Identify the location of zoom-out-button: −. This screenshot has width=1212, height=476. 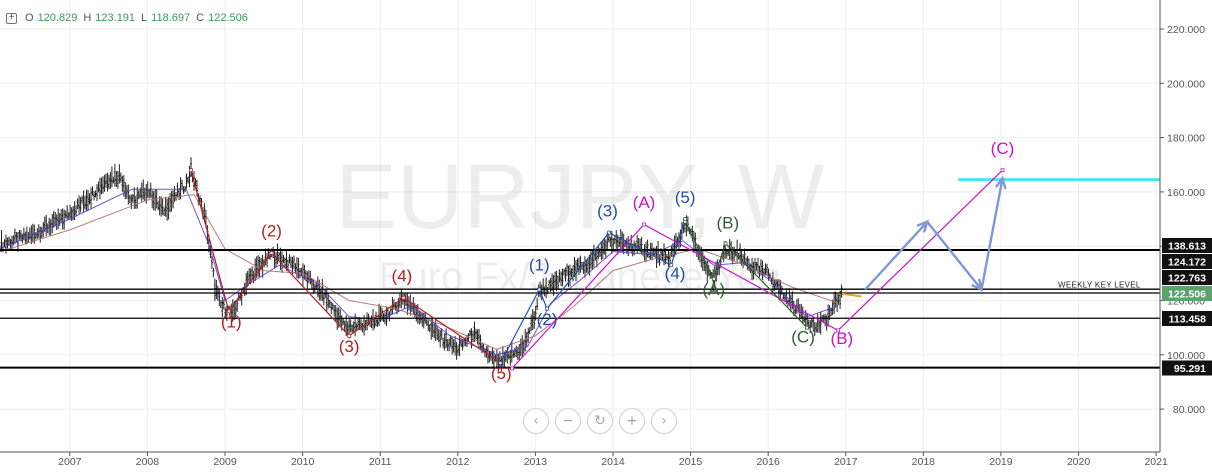
(568, 421).